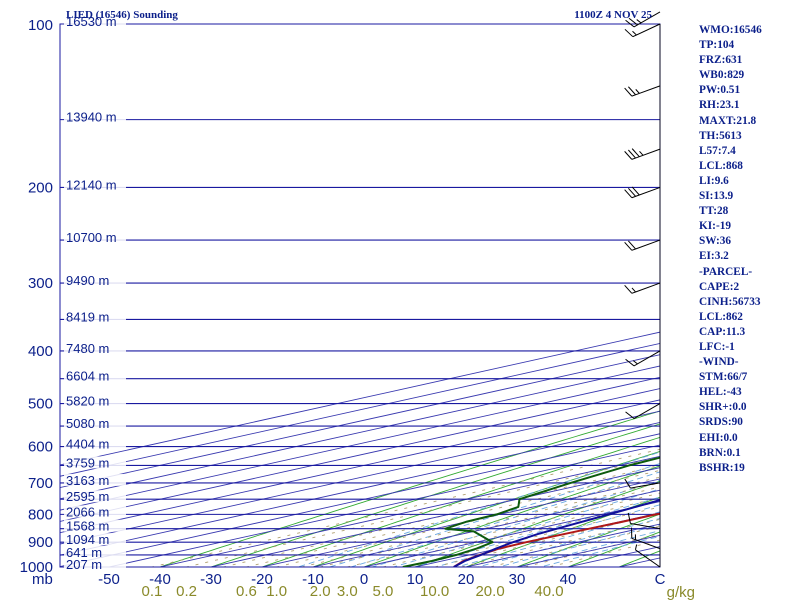 The image size is (800, 600). Describe the element at coordinates (87, 496) in the screenshot. I see `height-label: 2595 m` at that location.